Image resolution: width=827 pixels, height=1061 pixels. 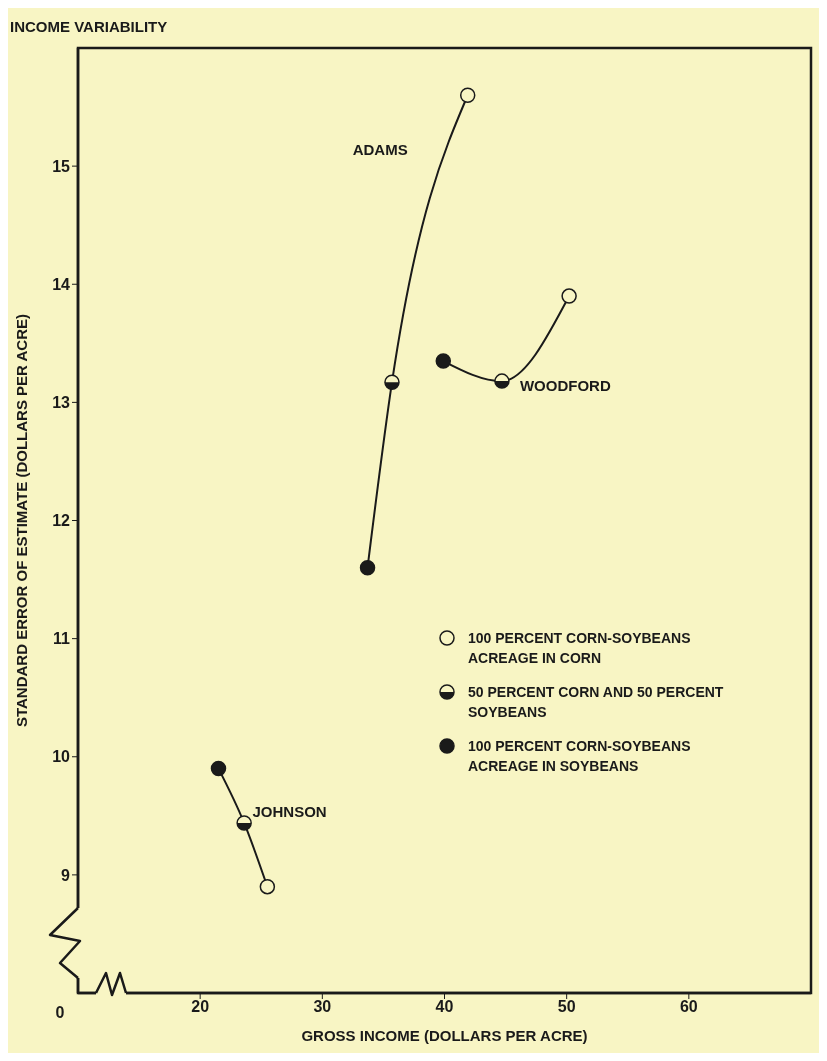 I want to click on y-axis-title: STANDARD ERROR OF ESTIMATE (DOLLARS PER ACRE), so click(x=22, y=520).